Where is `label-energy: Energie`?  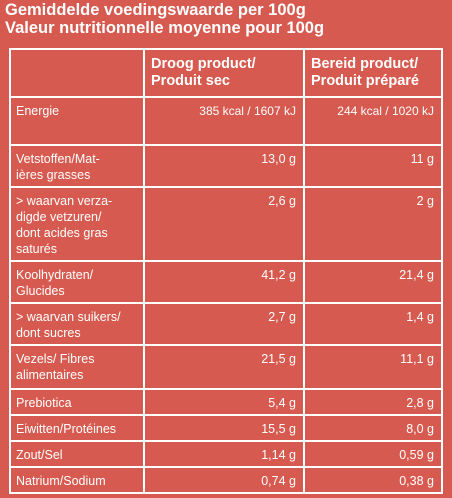
label-energy: Energie is located at coordinates (38, 111).